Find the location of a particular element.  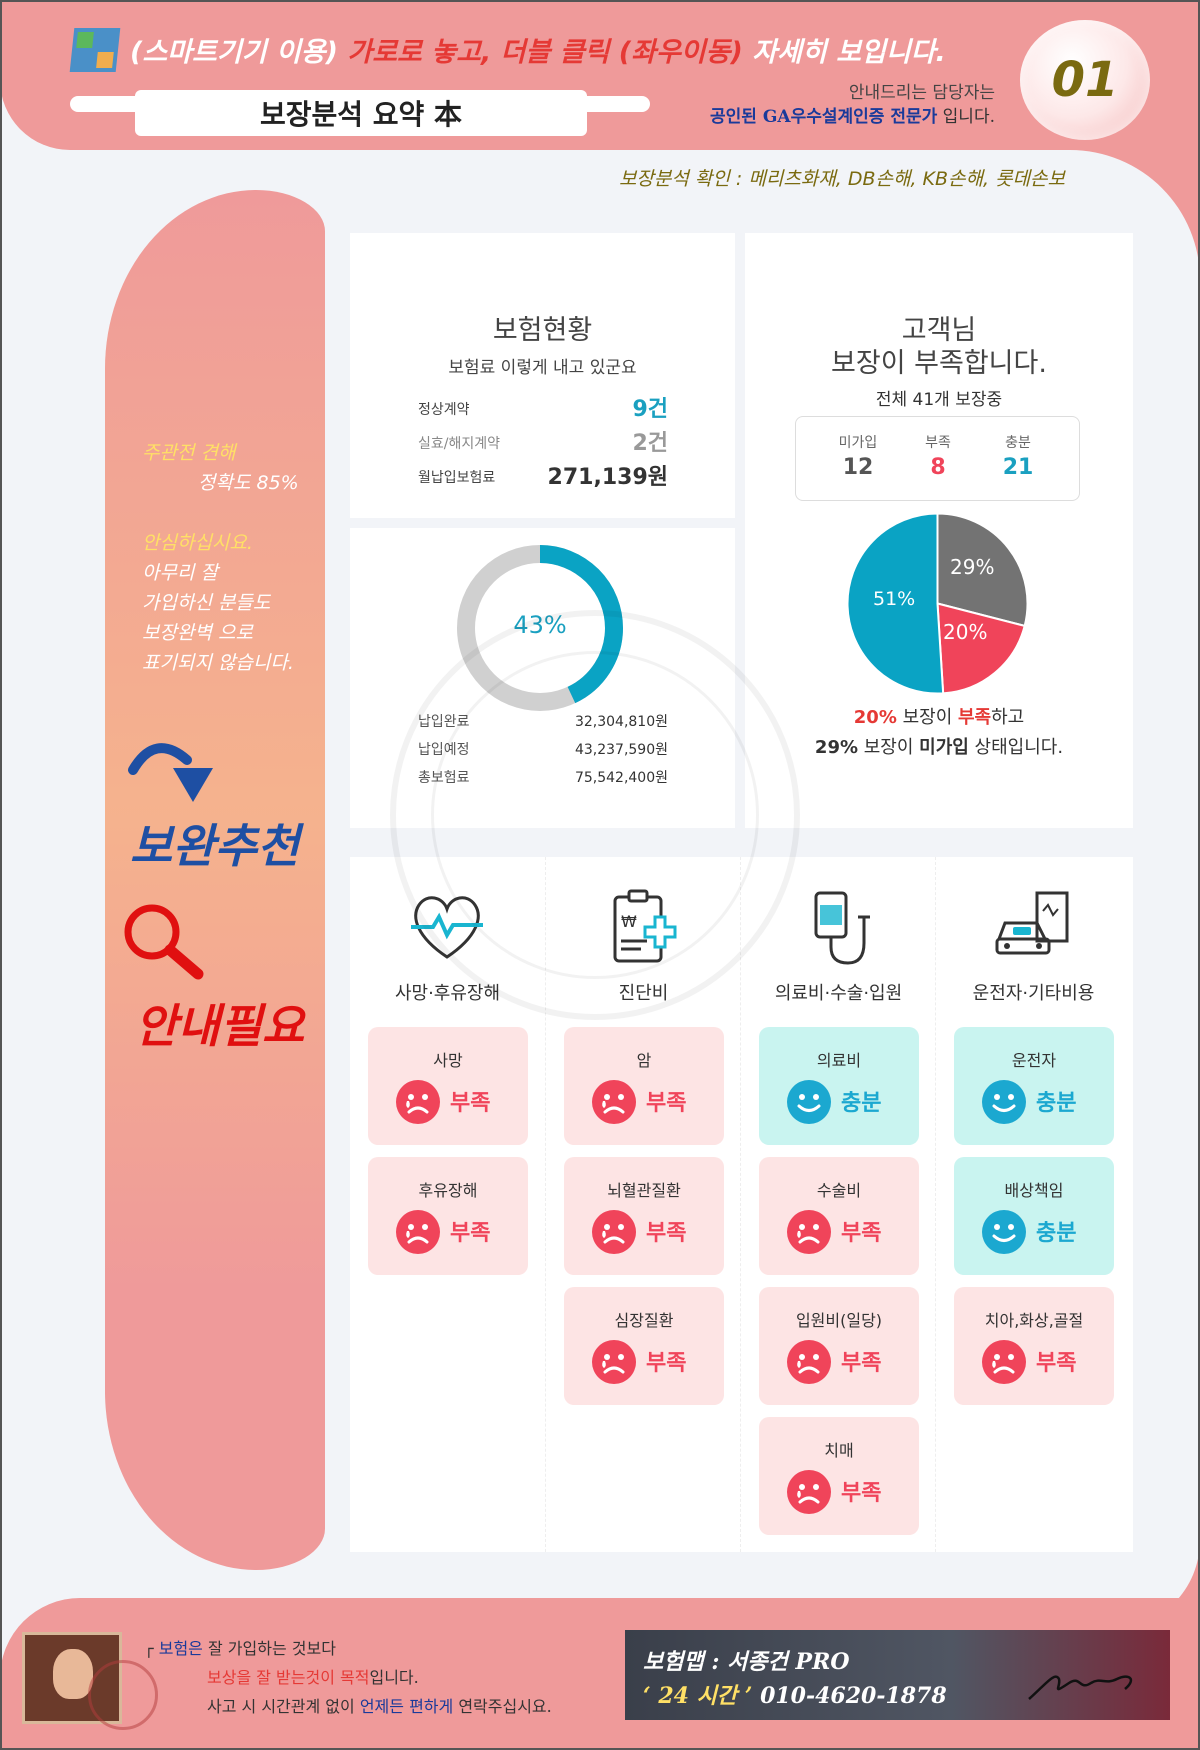

category-diagnosis: ₩ 진단비 암 부족 뇌혈관질환 부족 심장질환 부족 is located at coordinates (642, 1204).